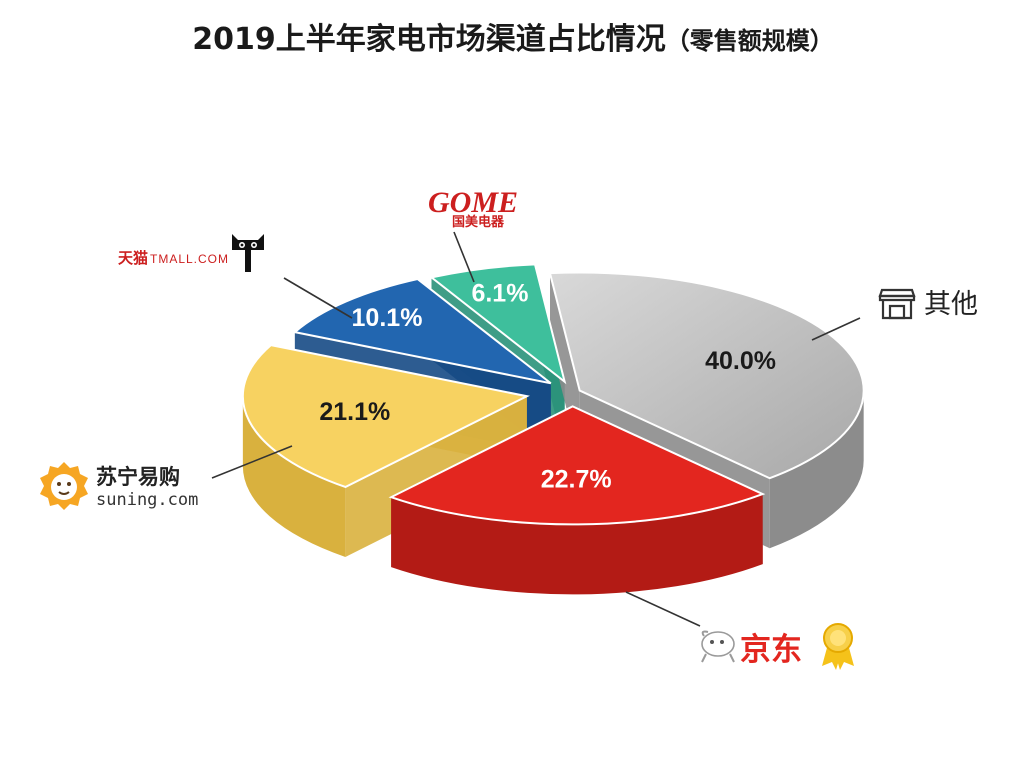  Describe the element at coordinates (387, 318) in the screenshot. I see `pie-data-label-3: 10.1%` at that location.